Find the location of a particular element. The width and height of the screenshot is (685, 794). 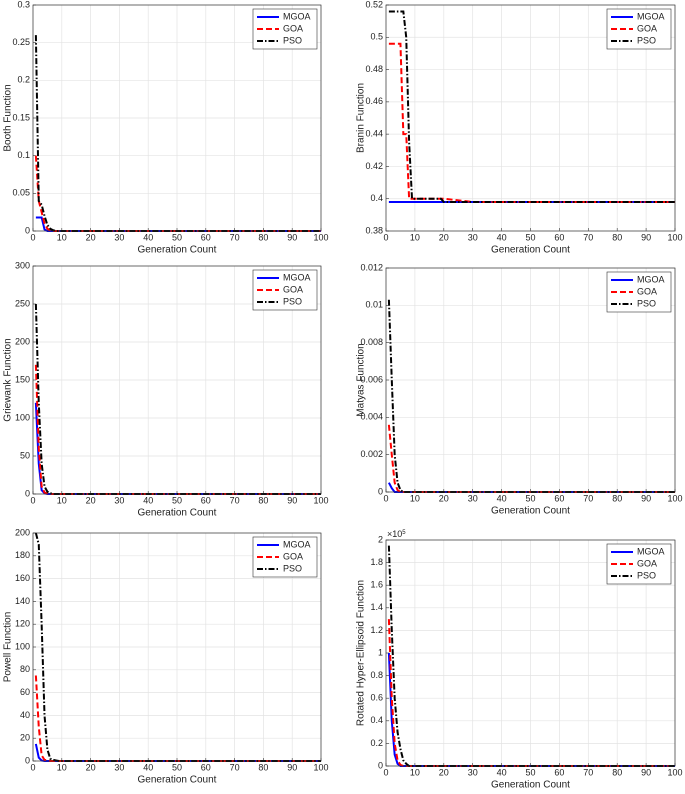

y-tick-label: 150 is located at coordinates (22, 379).